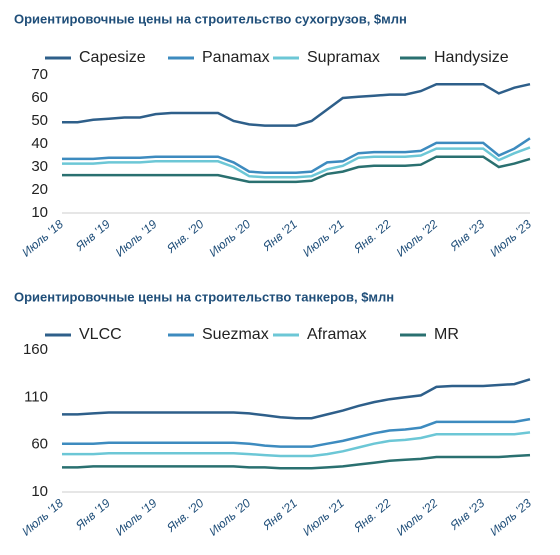  I want to click on legend-label: Supramax, so click(343, 57).